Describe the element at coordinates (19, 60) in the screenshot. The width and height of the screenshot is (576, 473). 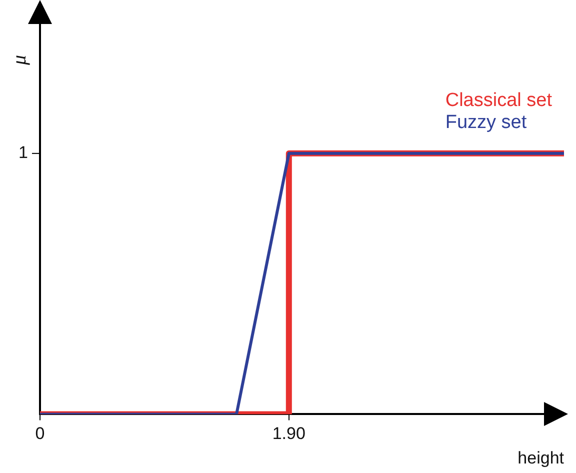
I see `text: μ` at that location.